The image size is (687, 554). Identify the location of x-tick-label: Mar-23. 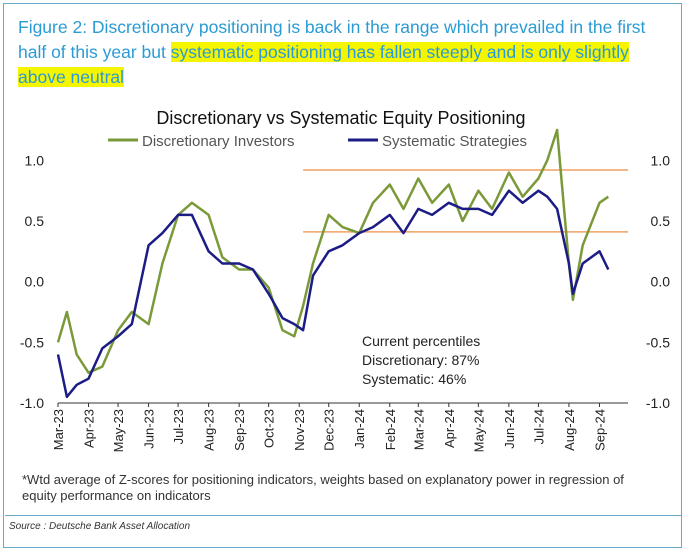
(58, 429).